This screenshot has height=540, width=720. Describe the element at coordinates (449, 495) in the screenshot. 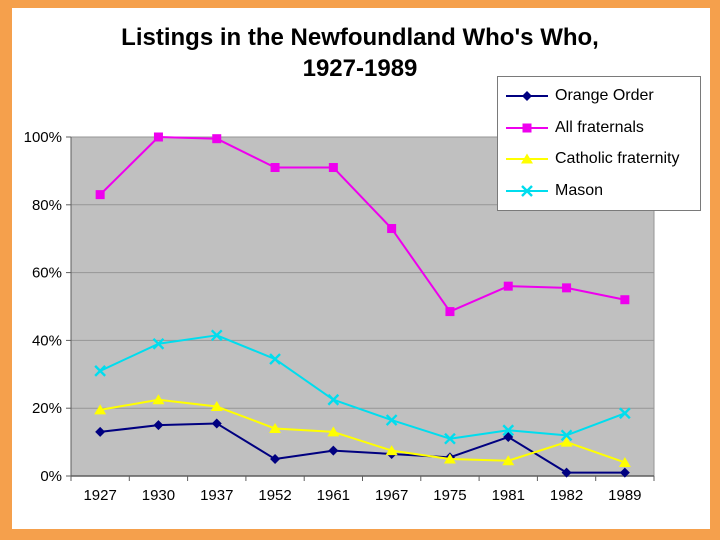

I see `x-axis-label: 1975` at that location.